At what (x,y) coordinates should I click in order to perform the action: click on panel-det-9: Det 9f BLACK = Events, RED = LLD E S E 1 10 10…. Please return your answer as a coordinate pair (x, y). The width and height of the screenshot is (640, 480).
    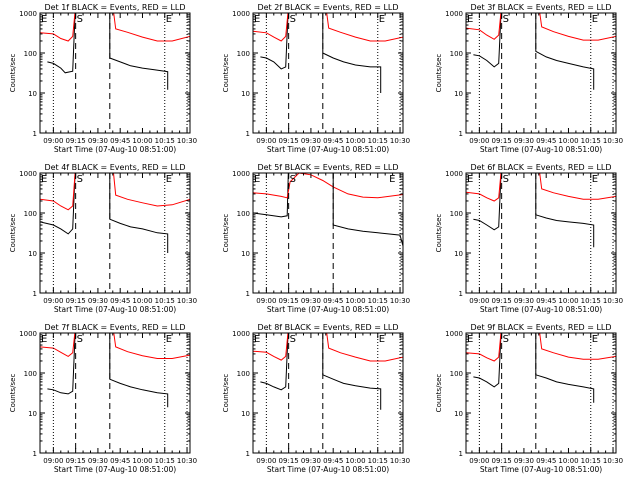
    Looking at the image, I should click on (529, 398).